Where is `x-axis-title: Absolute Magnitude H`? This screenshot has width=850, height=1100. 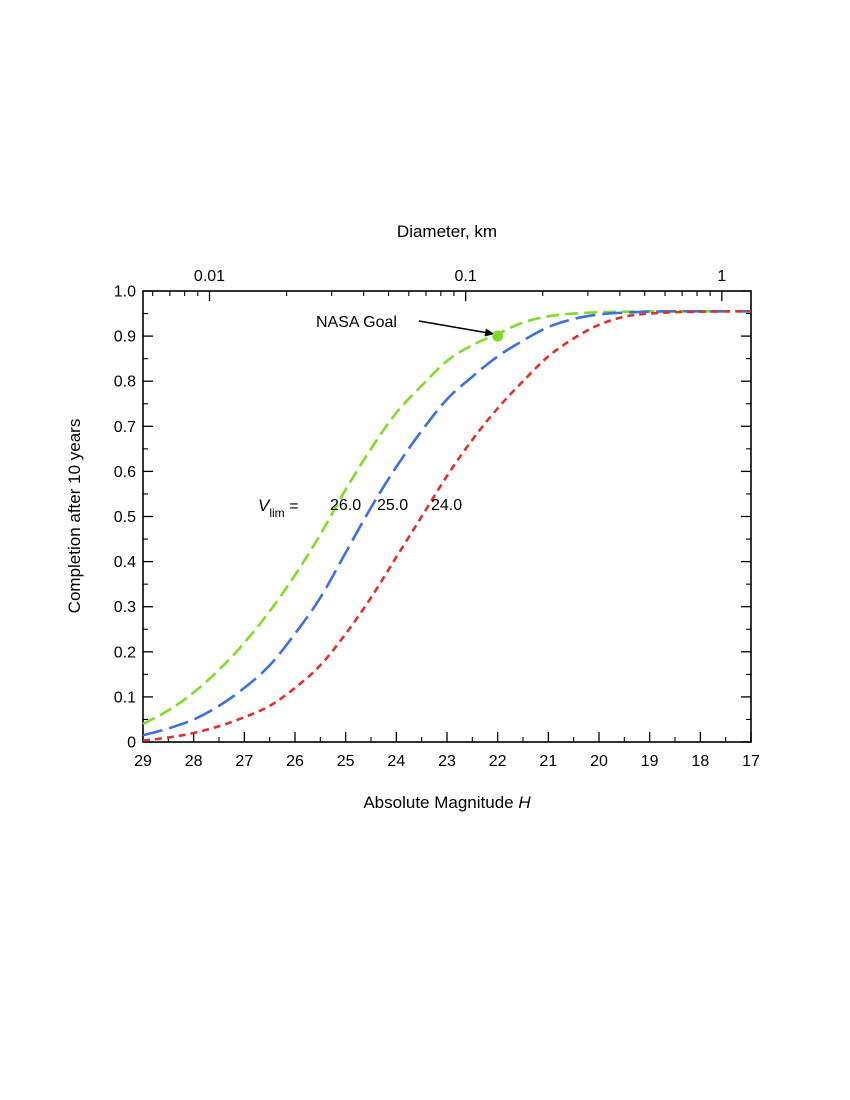 x-axis-title: Absolute Magnitude H is located at coordinates (447, 802).